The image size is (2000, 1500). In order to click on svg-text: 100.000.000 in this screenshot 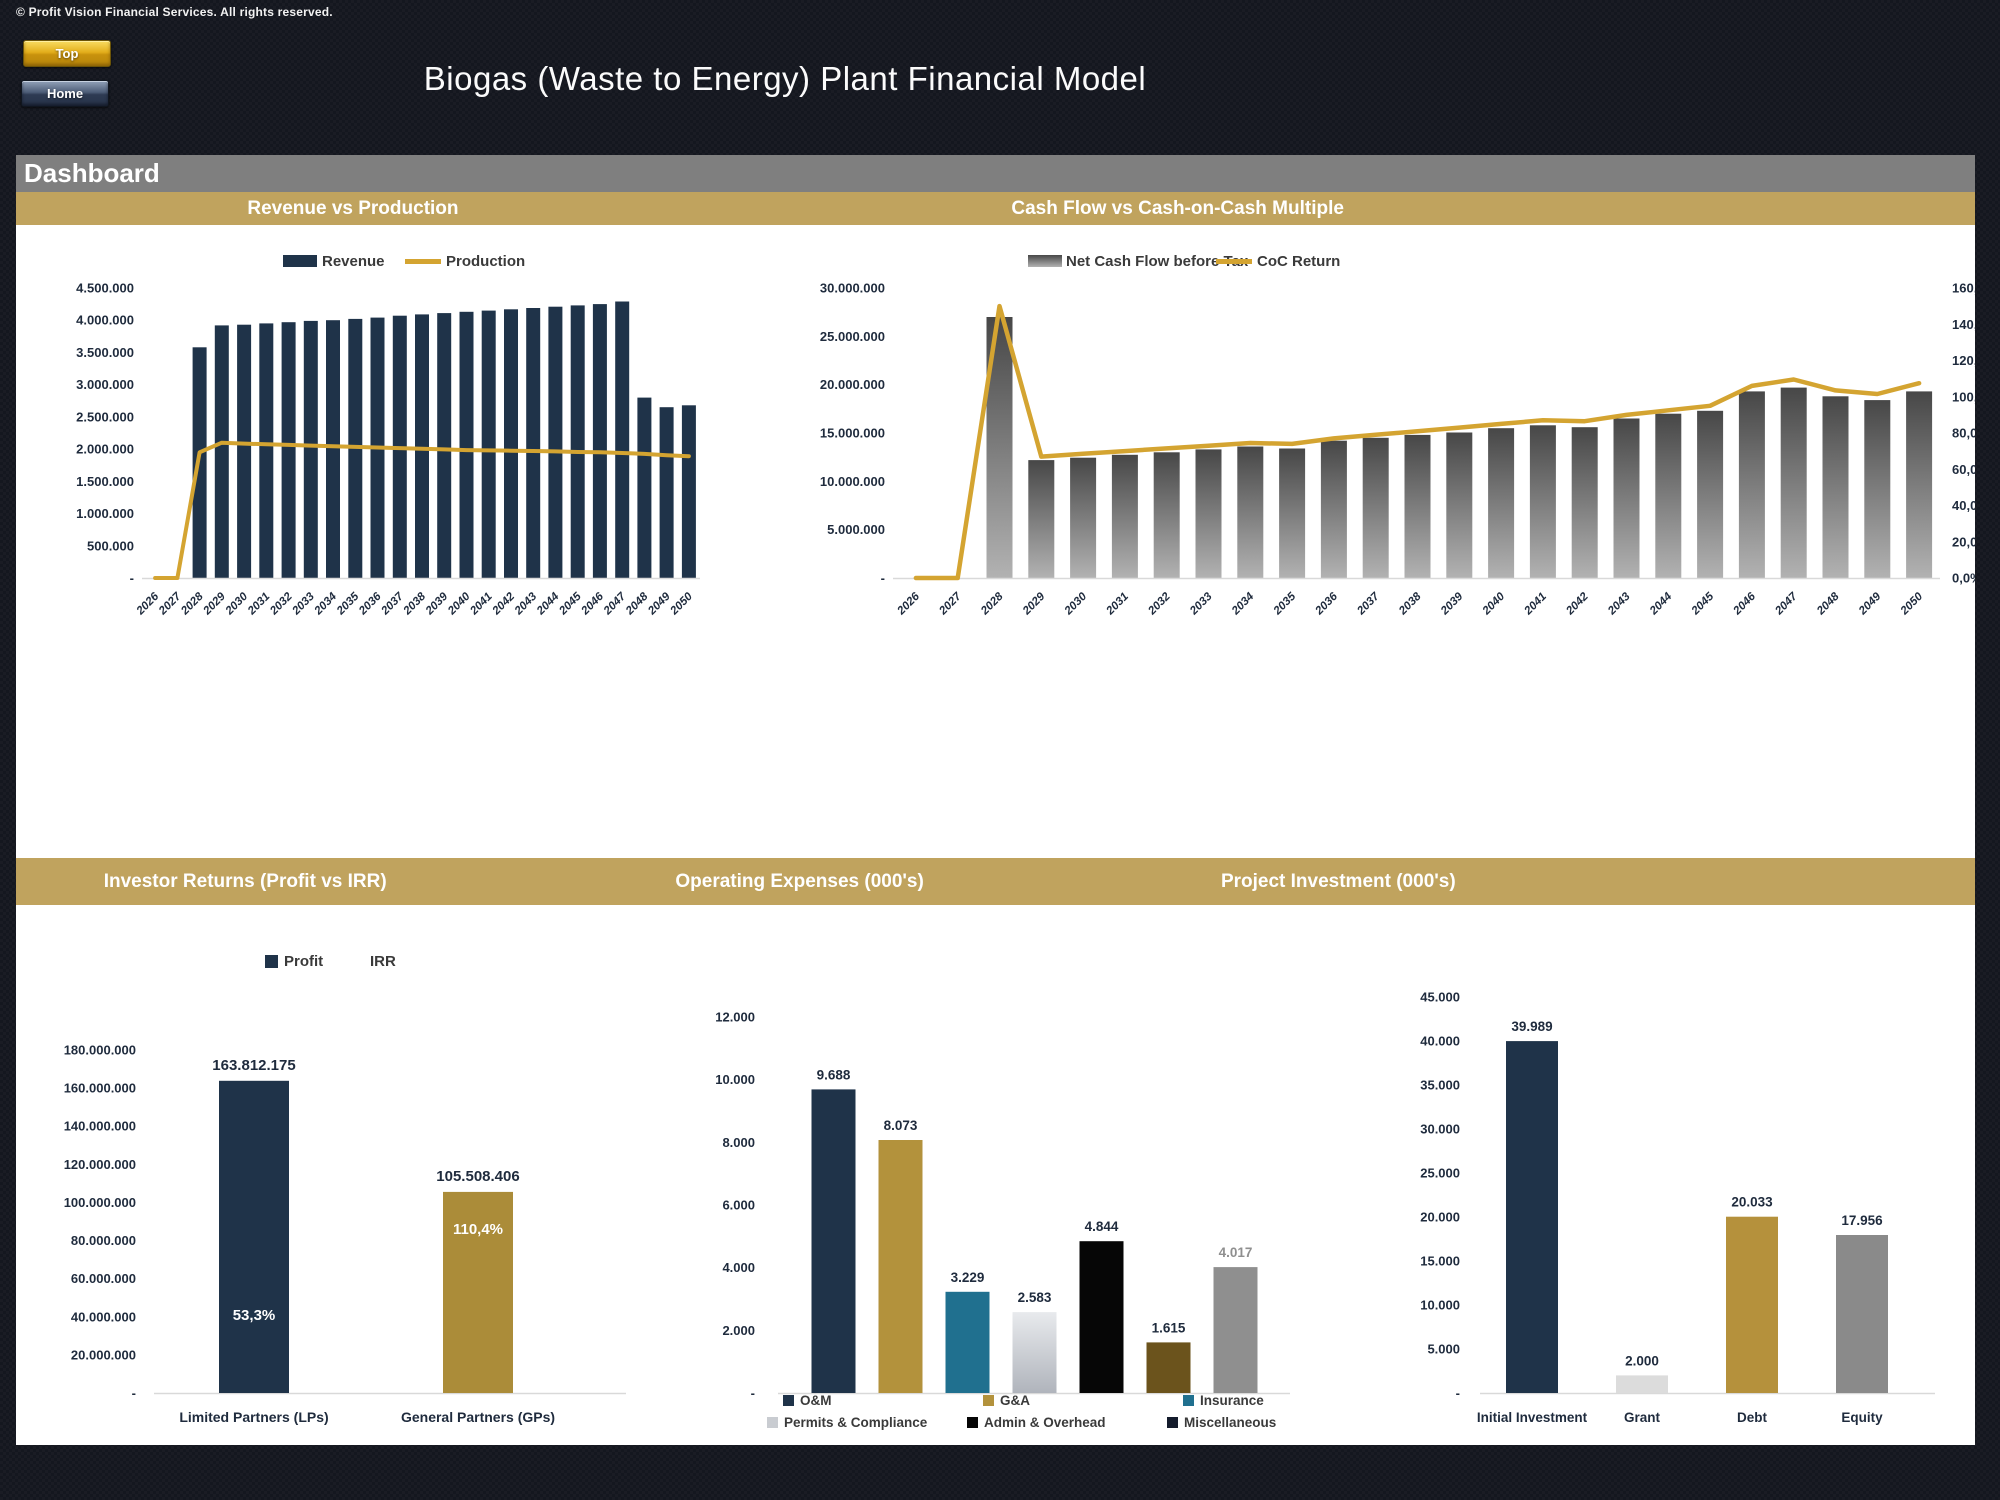, I will do `click(100, 1202)`.